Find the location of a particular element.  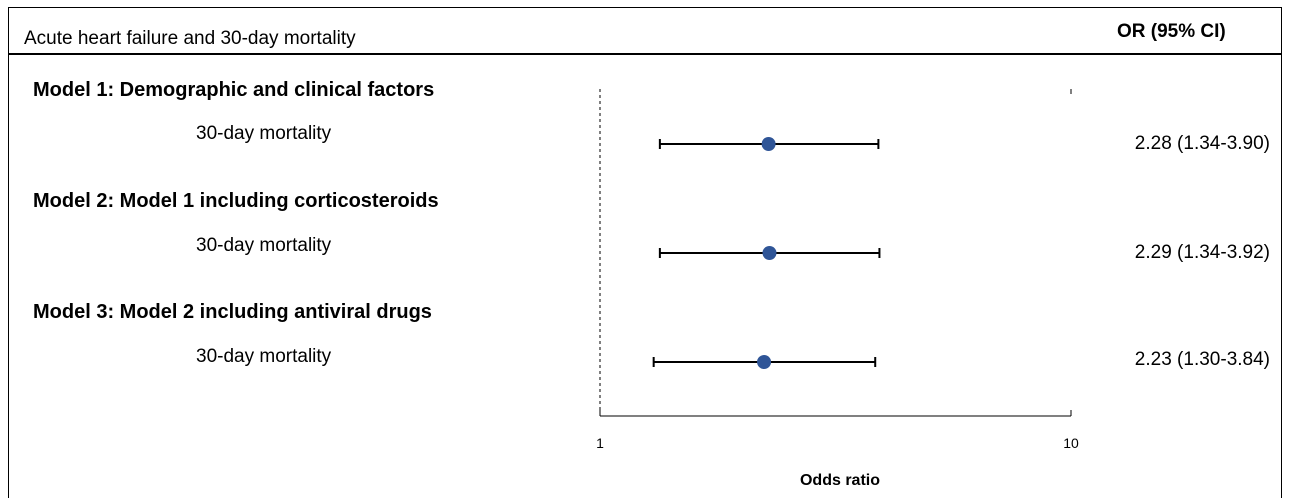

x-tick-label-1: 10 is located at coordinates (1071, 443).